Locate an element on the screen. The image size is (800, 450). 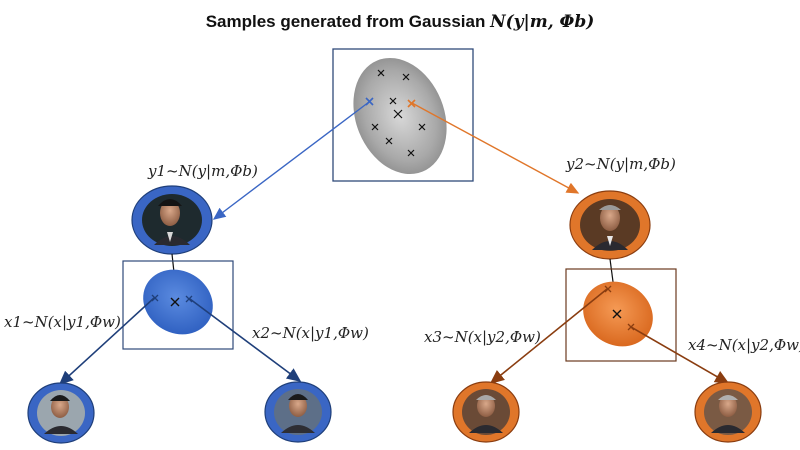
sample-x1-face is located at coordinates (61, 413).